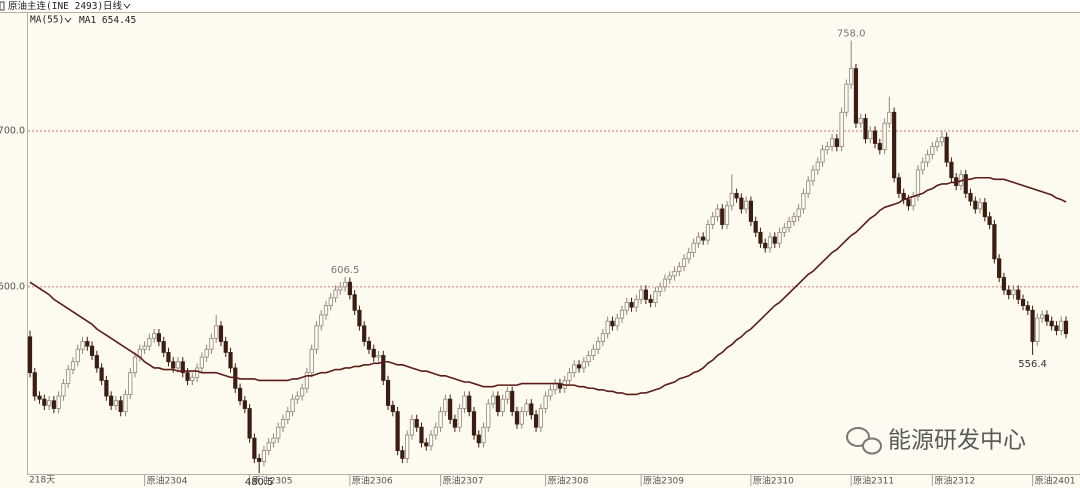 The width and height of the screenshot is (1080, 488). What do you see at coordinates (87, 20) in the screenshot?
I see `ma-legend-name: MA1` at bounding box center [87, 20].